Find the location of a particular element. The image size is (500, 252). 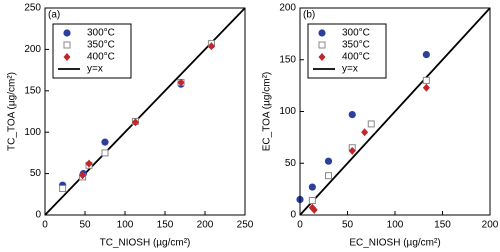

x-axis-label: TC_NIOSH (µg/cm²) is located at coordinates (145, 243).